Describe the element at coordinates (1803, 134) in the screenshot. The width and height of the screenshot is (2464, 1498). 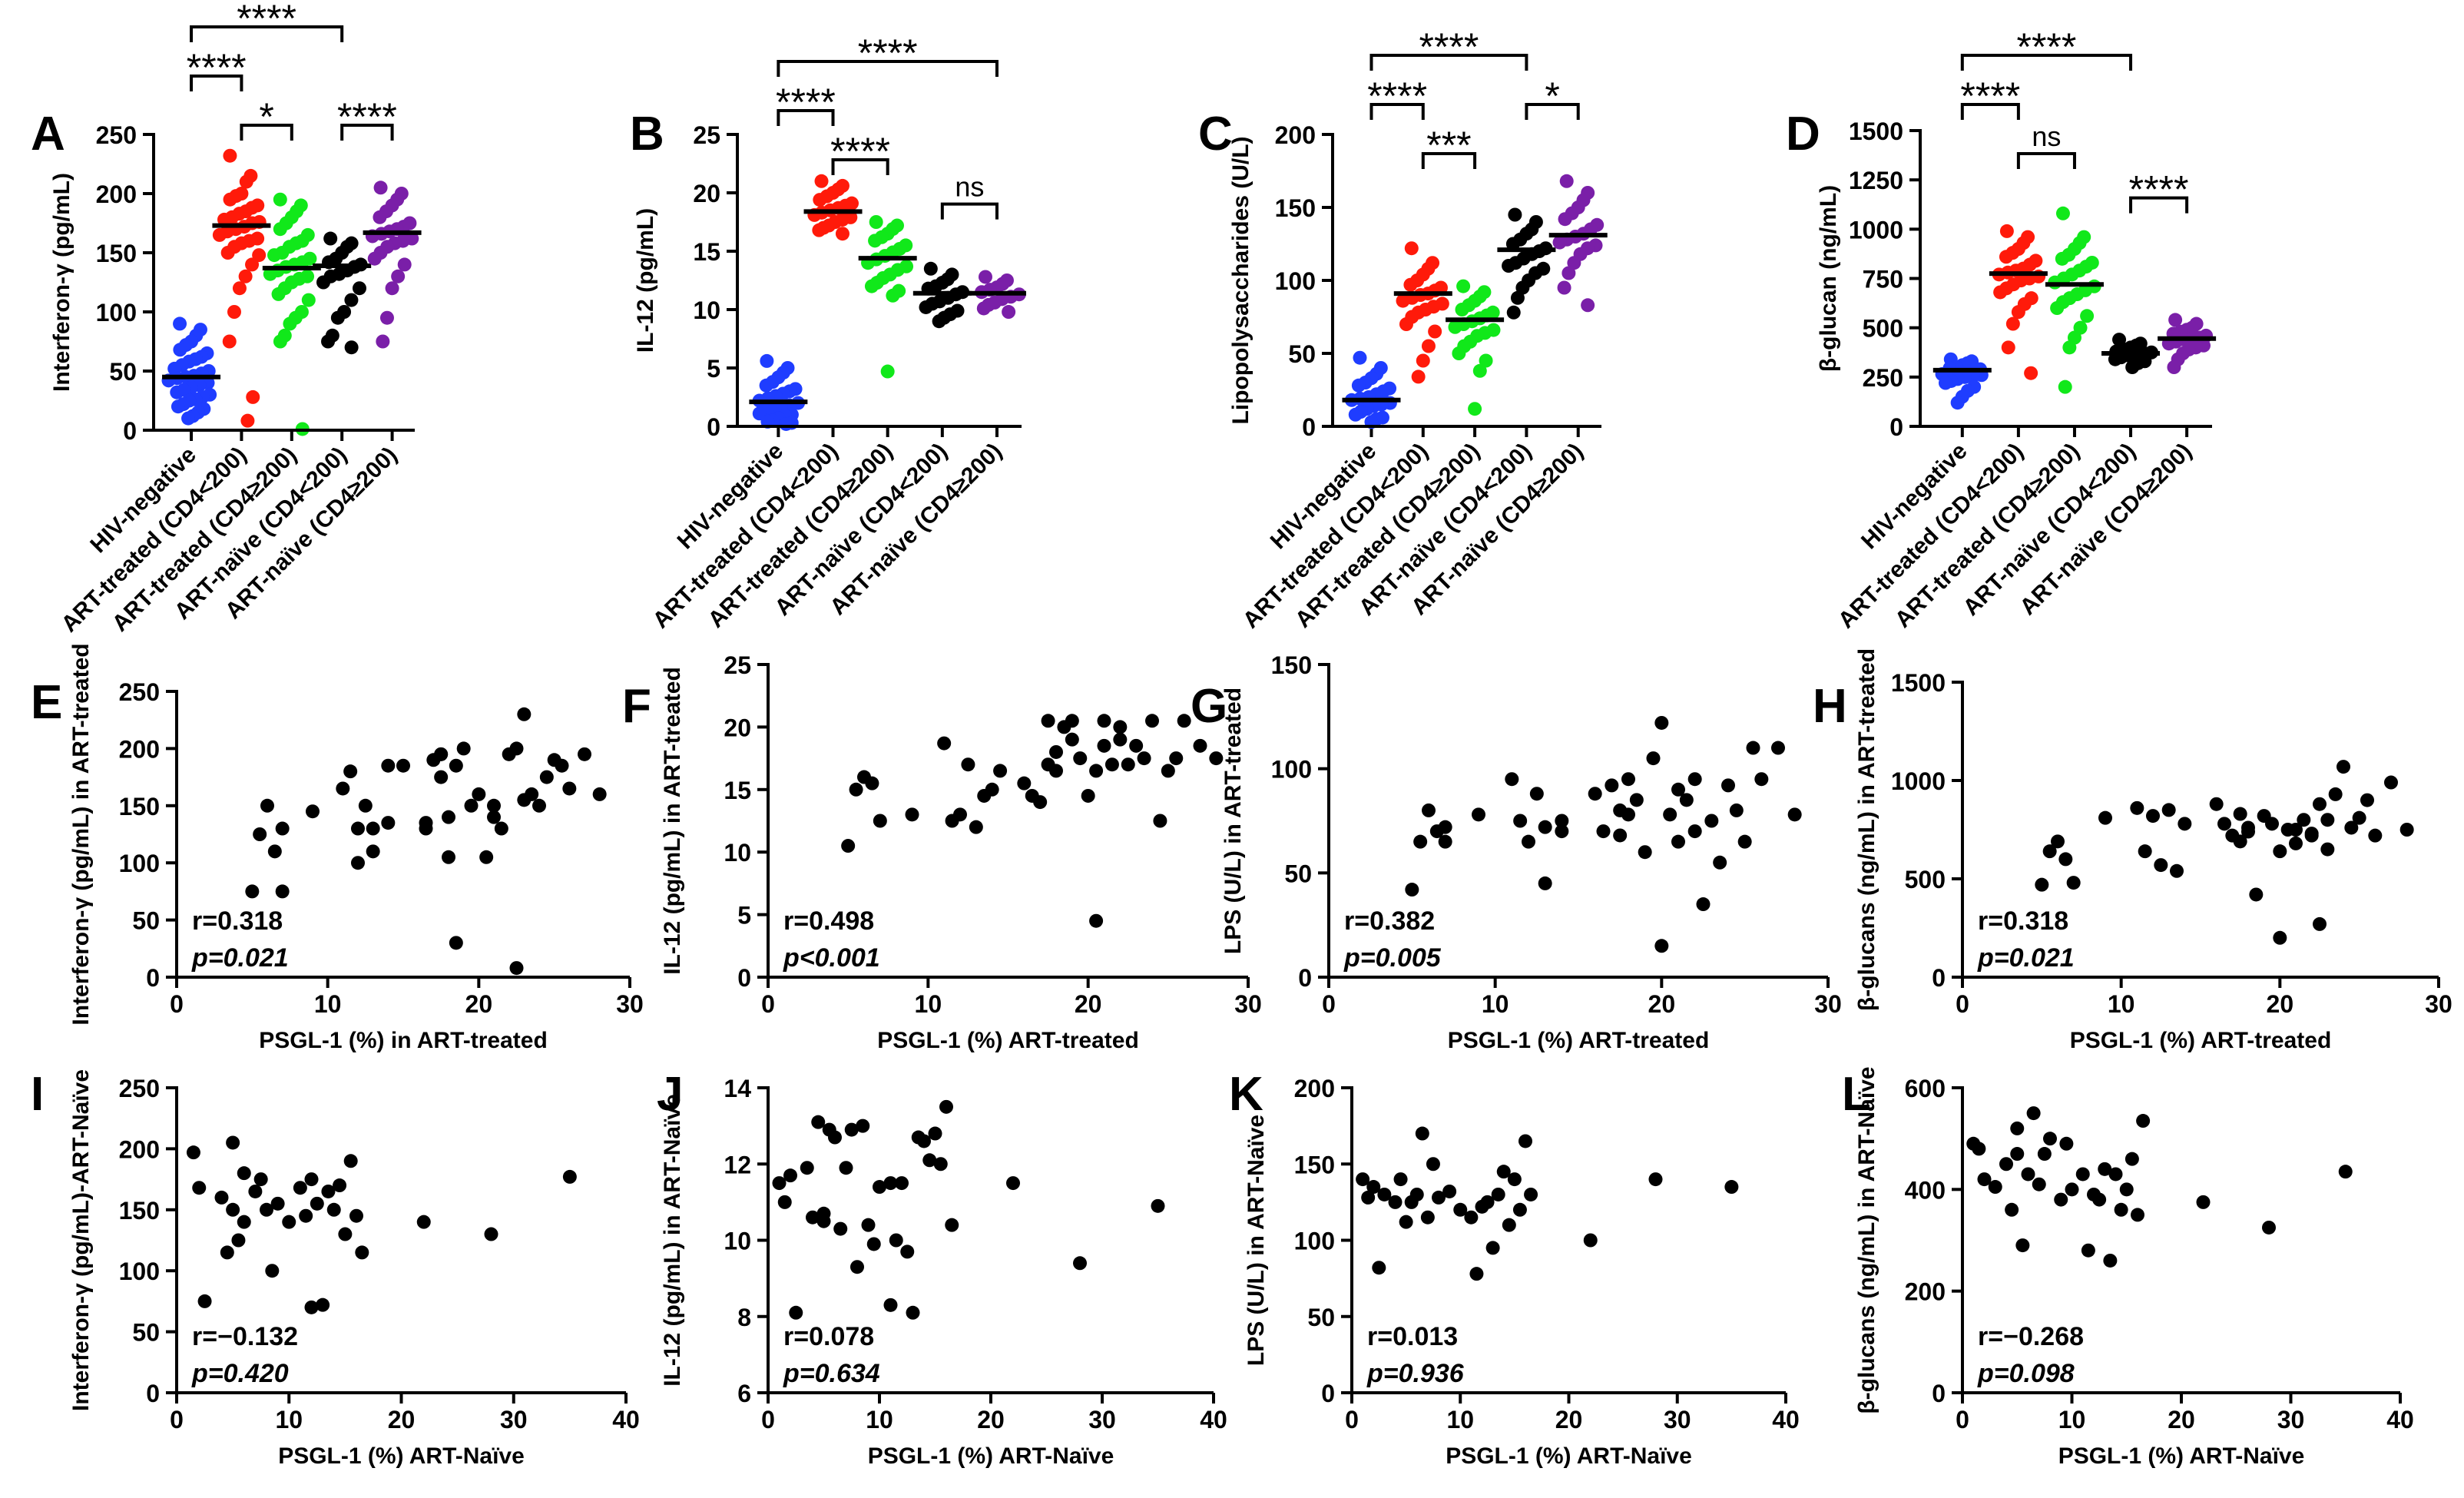
I see `panel-letter: D` at that location.